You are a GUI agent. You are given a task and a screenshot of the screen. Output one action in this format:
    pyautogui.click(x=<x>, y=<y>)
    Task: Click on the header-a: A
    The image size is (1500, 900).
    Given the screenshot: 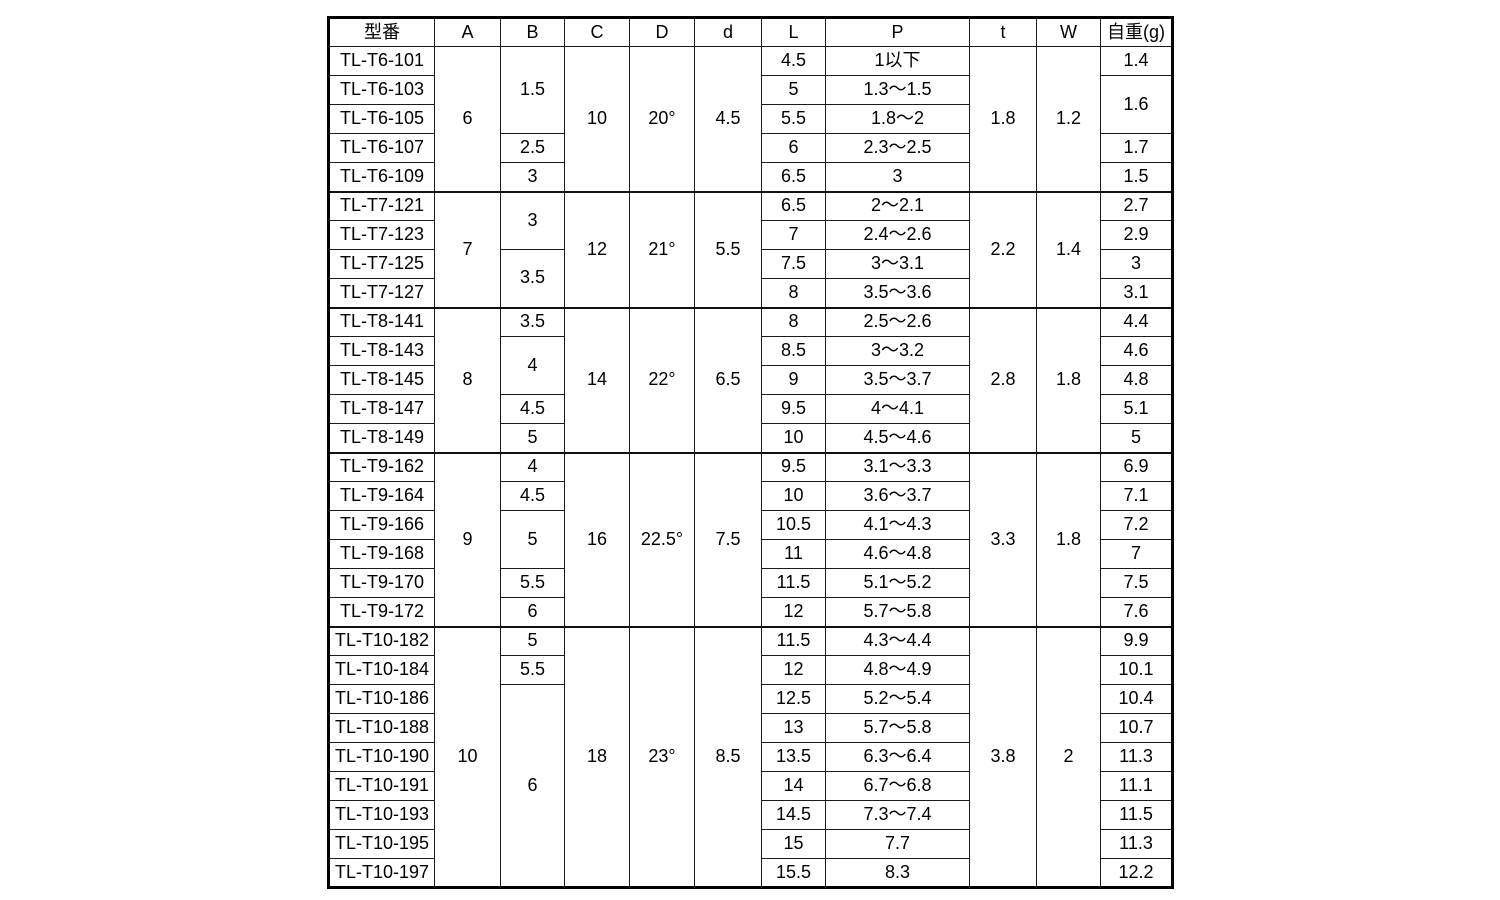 What is the action you would take?
    pyautogui.click(x=467, y=32)
    